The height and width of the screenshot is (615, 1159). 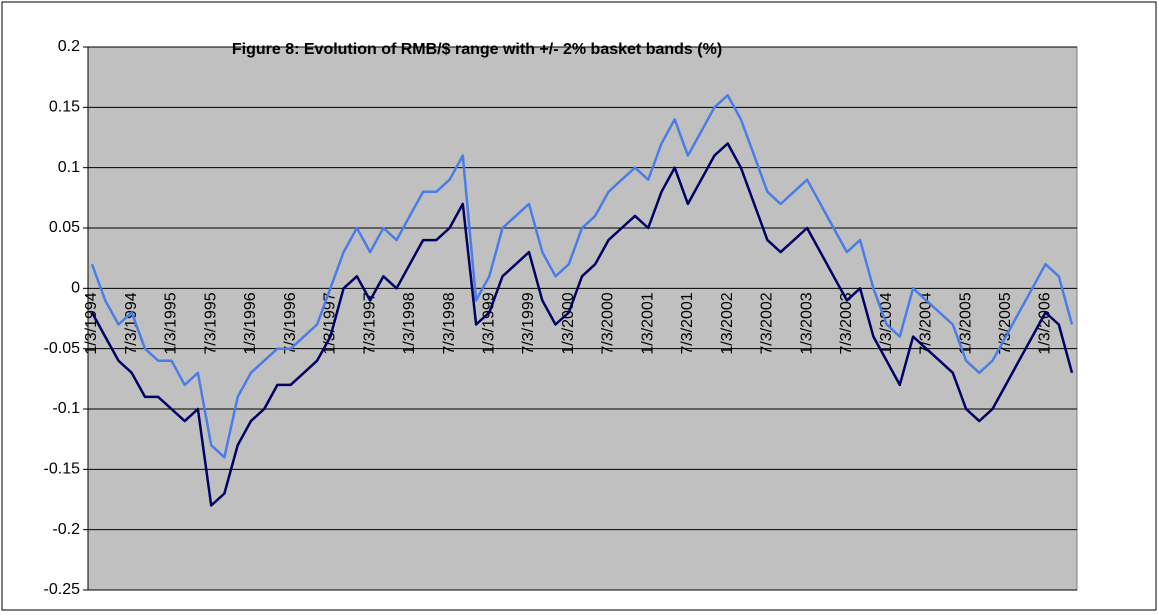 What do you see at coordinates (62, 348) in the screenshot?
I see `y-tick-label: -0.05` at bounding box center [62, 348].